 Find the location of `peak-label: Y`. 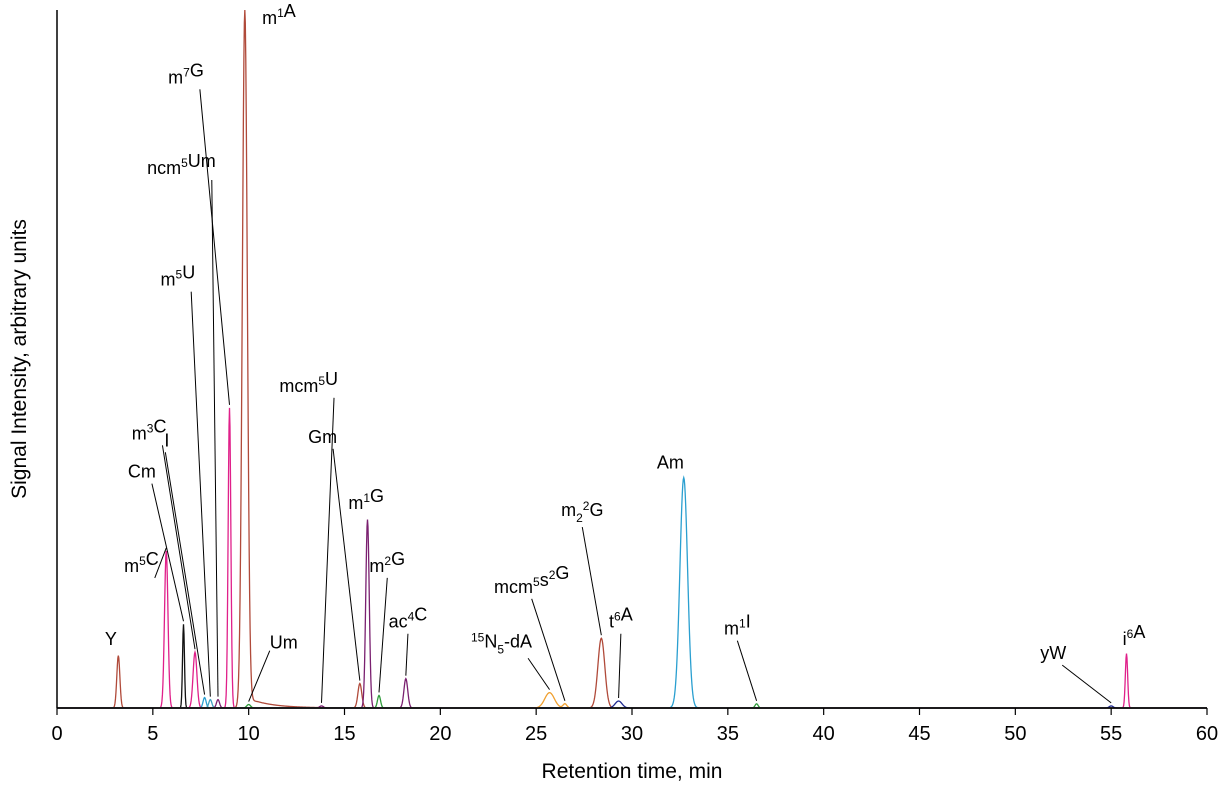

peak-label: Y is located at coordinates (111, 639).